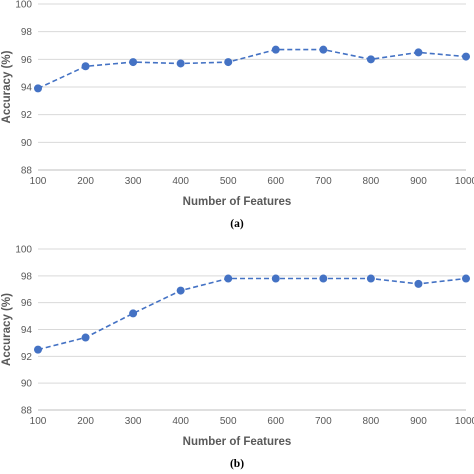 This screenshot has width=474, height=474. I want to click on data-points-a, so click(252, 69).